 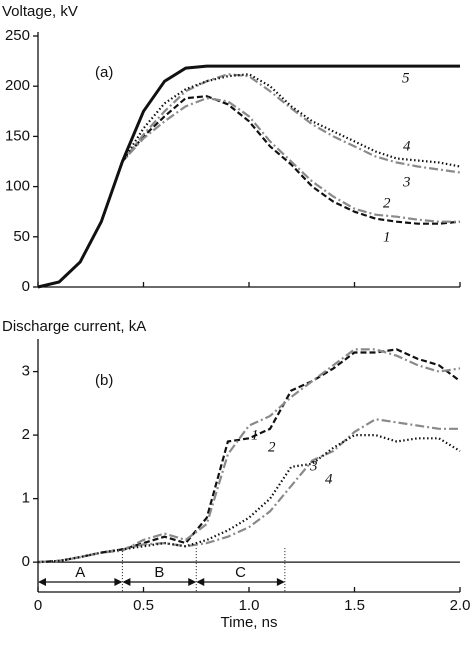 I want to click on y-tick-label: 50, so click(x=21, y=236).